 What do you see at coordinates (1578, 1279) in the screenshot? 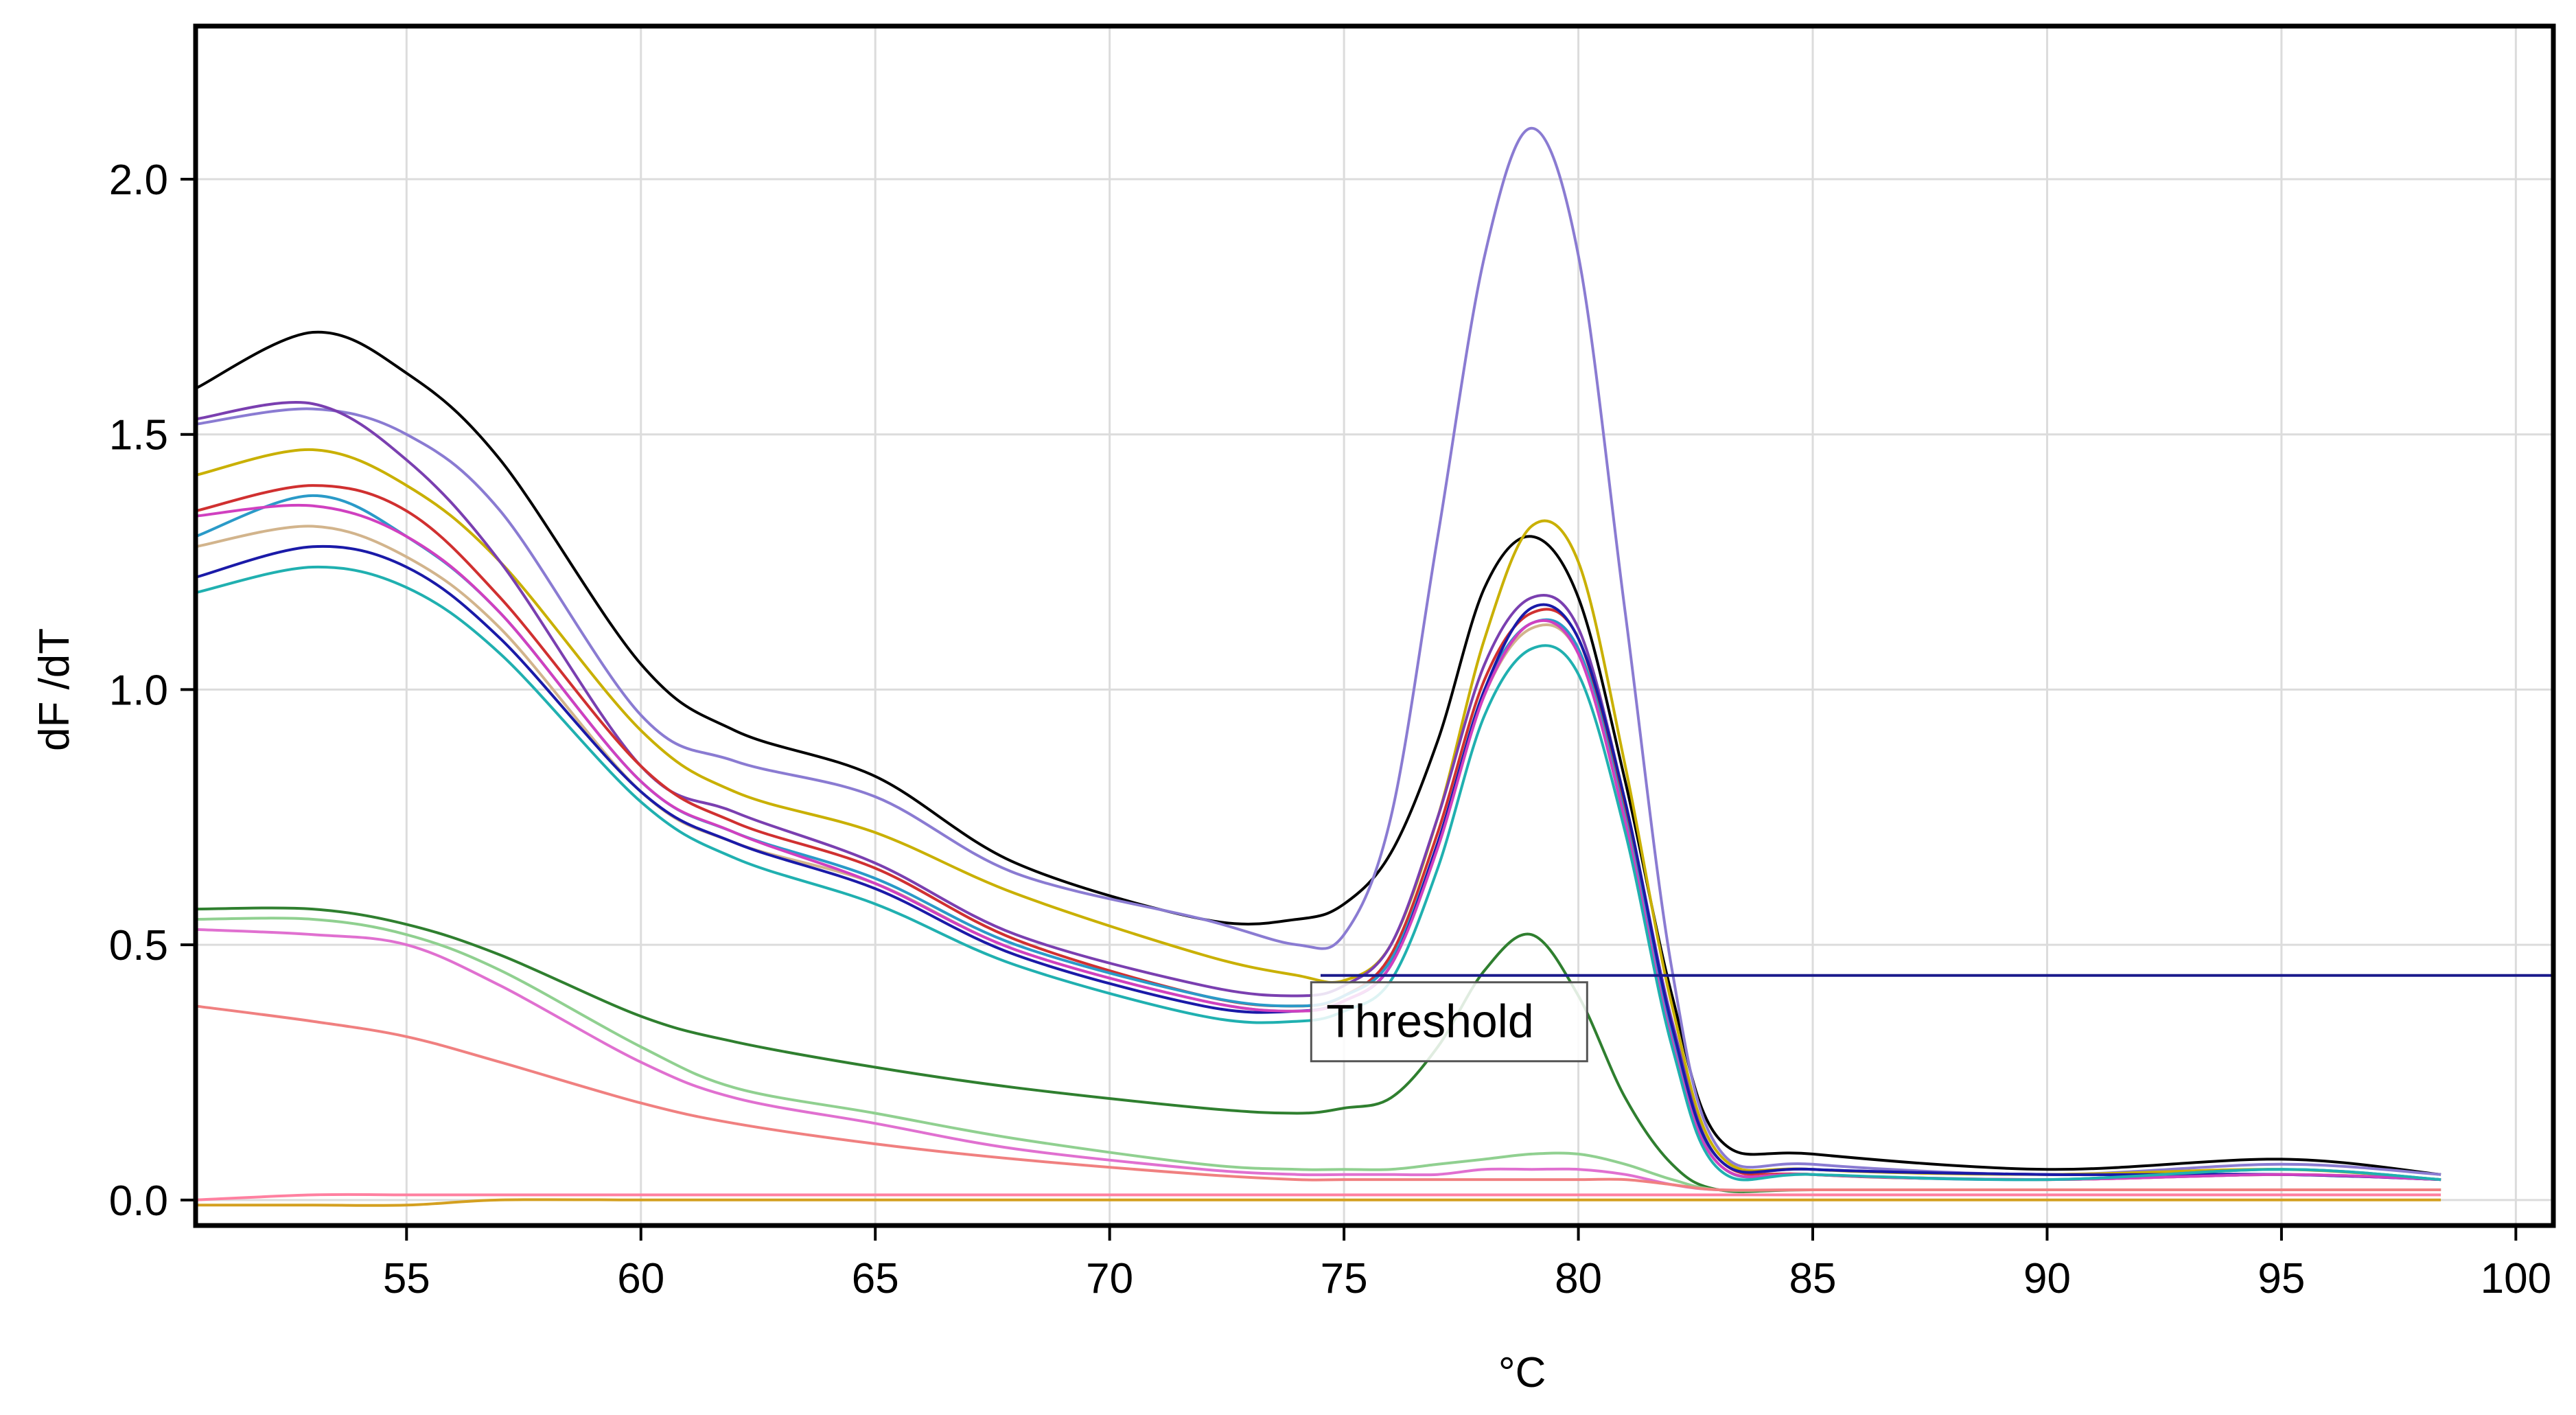
I see `x-tick-label: 80` at bounding box center [1578, 1279].